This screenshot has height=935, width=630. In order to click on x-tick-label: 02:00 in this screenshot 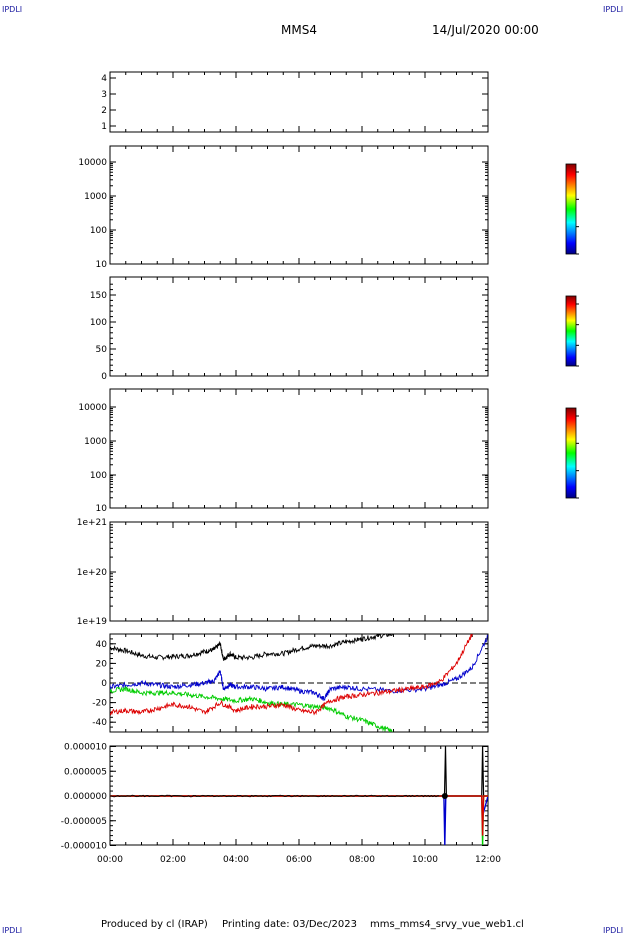, I will do `click(173, 860)`.